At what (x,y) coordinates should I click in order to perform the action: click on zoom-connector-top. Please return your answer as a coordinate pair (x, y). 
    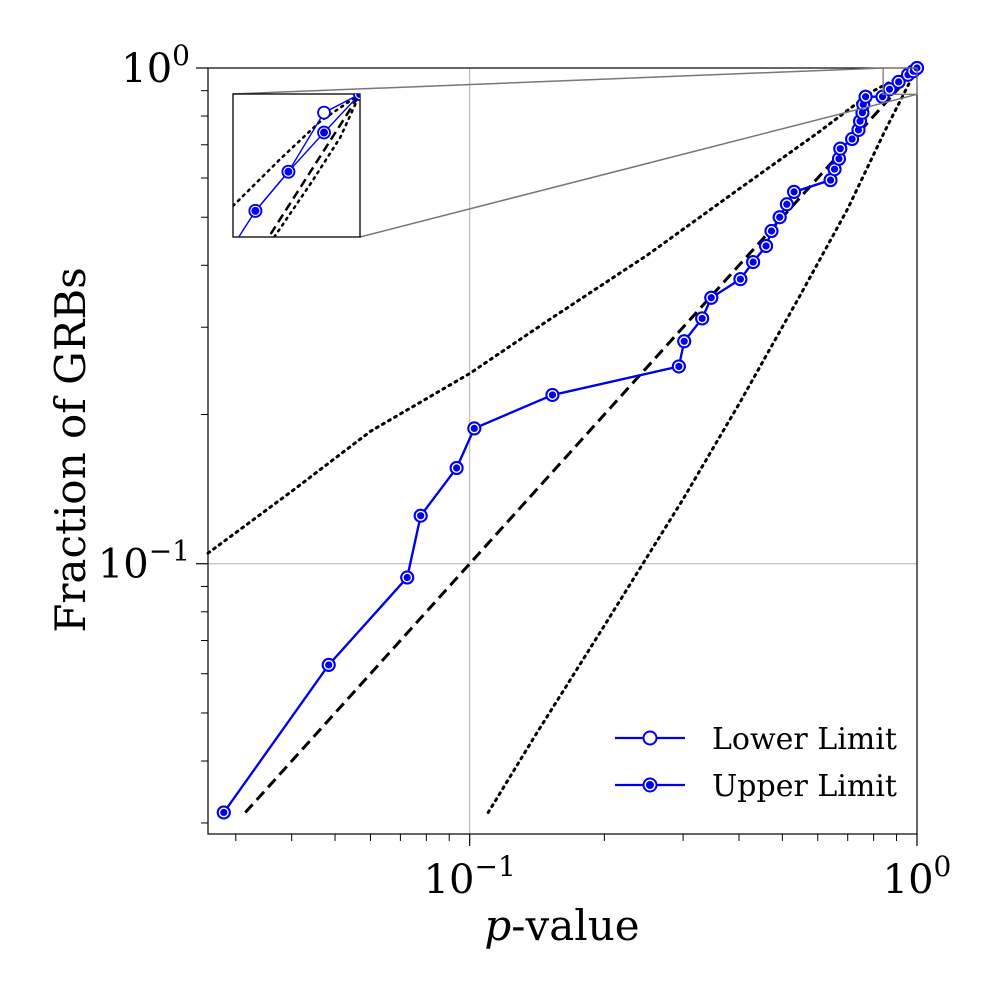
    Looking at the image, I should click on (558, 81).